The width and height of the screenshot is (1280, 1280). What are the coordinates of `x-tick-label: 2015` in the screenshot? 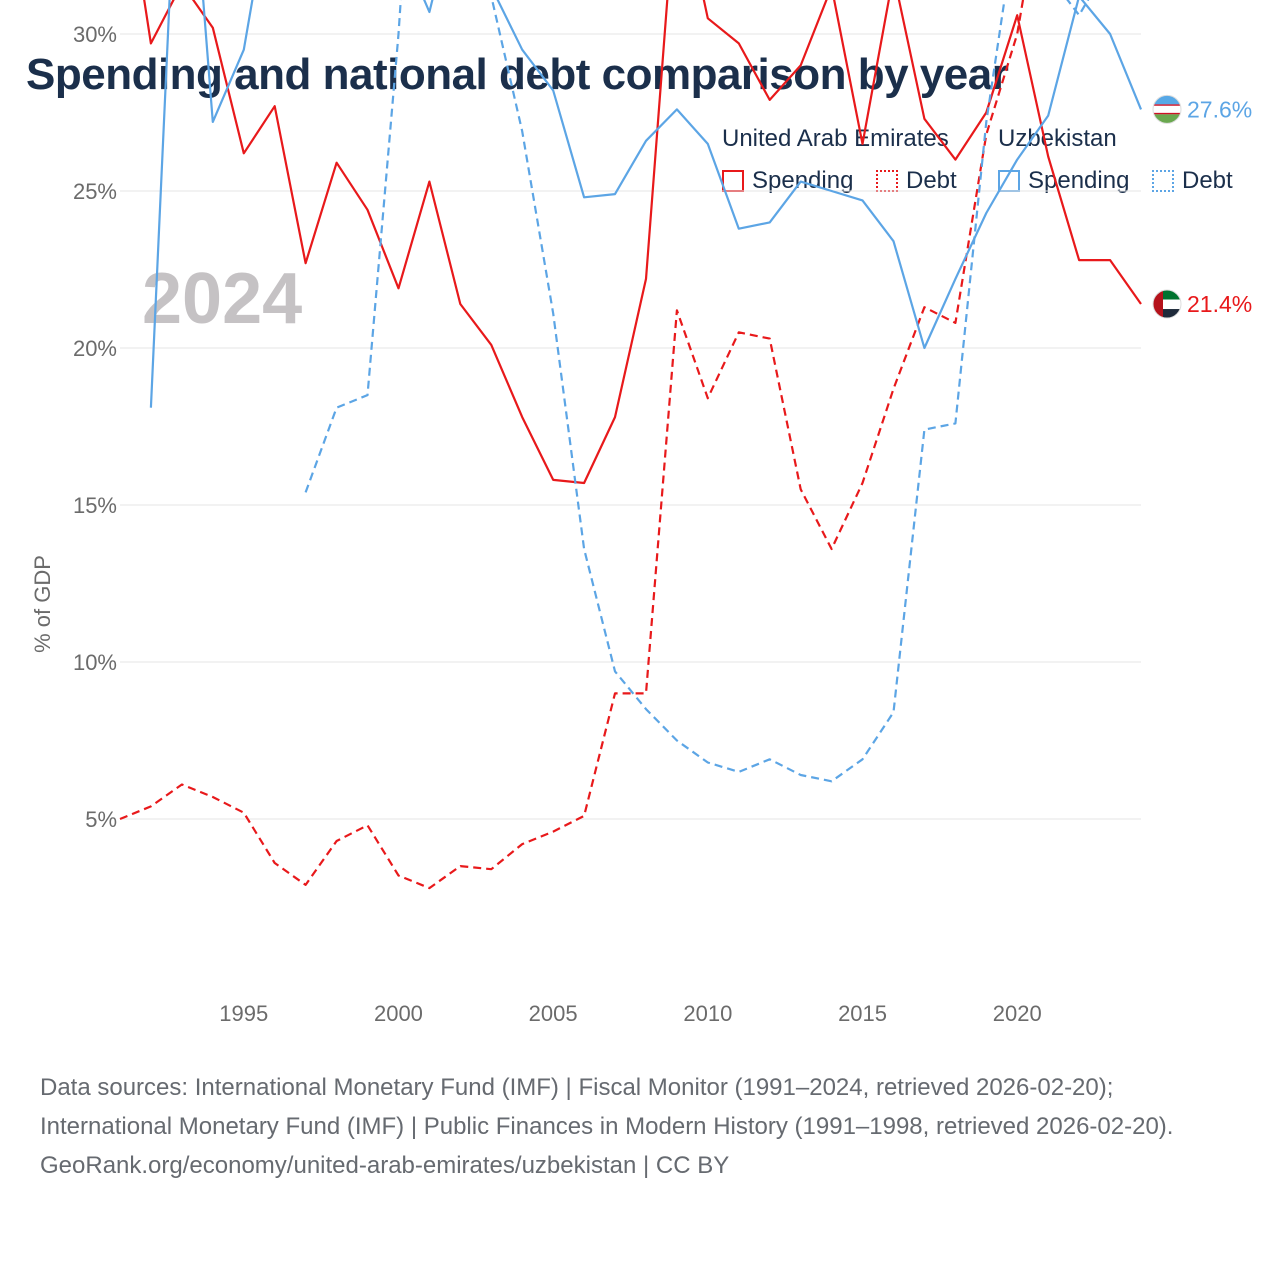 It's located at (862, 1013).